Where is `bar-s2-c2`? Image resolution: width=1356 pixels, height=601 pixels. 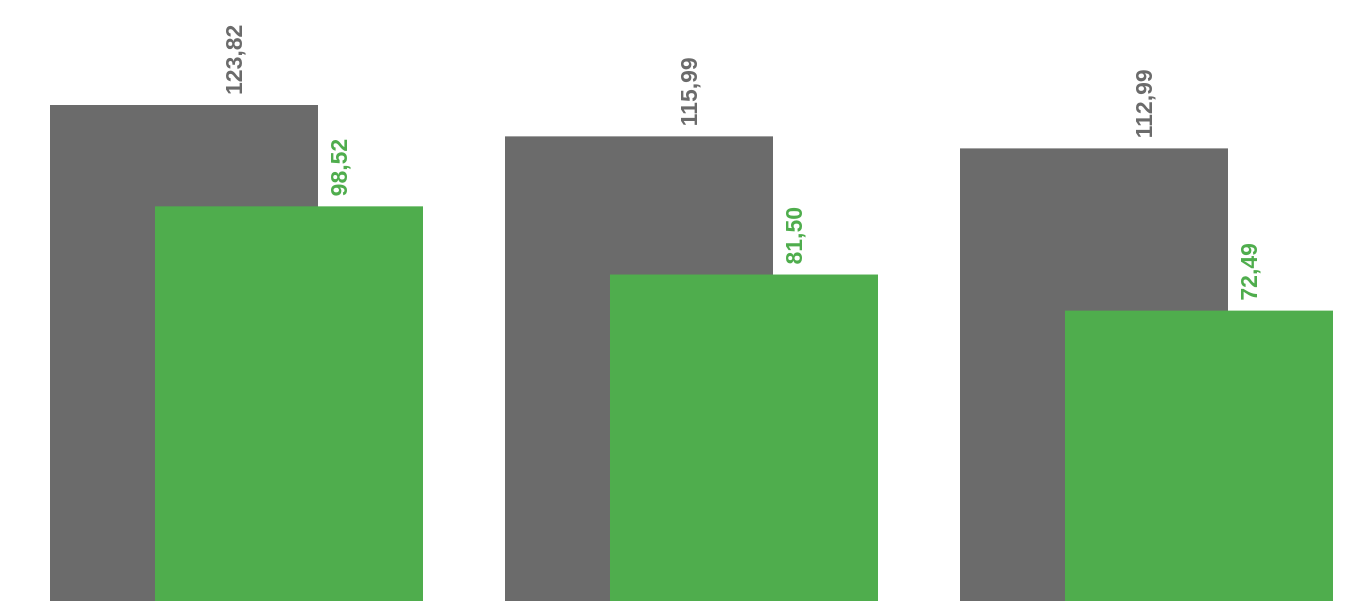 bar-s2-c2 is located at coordinates (744, 437).